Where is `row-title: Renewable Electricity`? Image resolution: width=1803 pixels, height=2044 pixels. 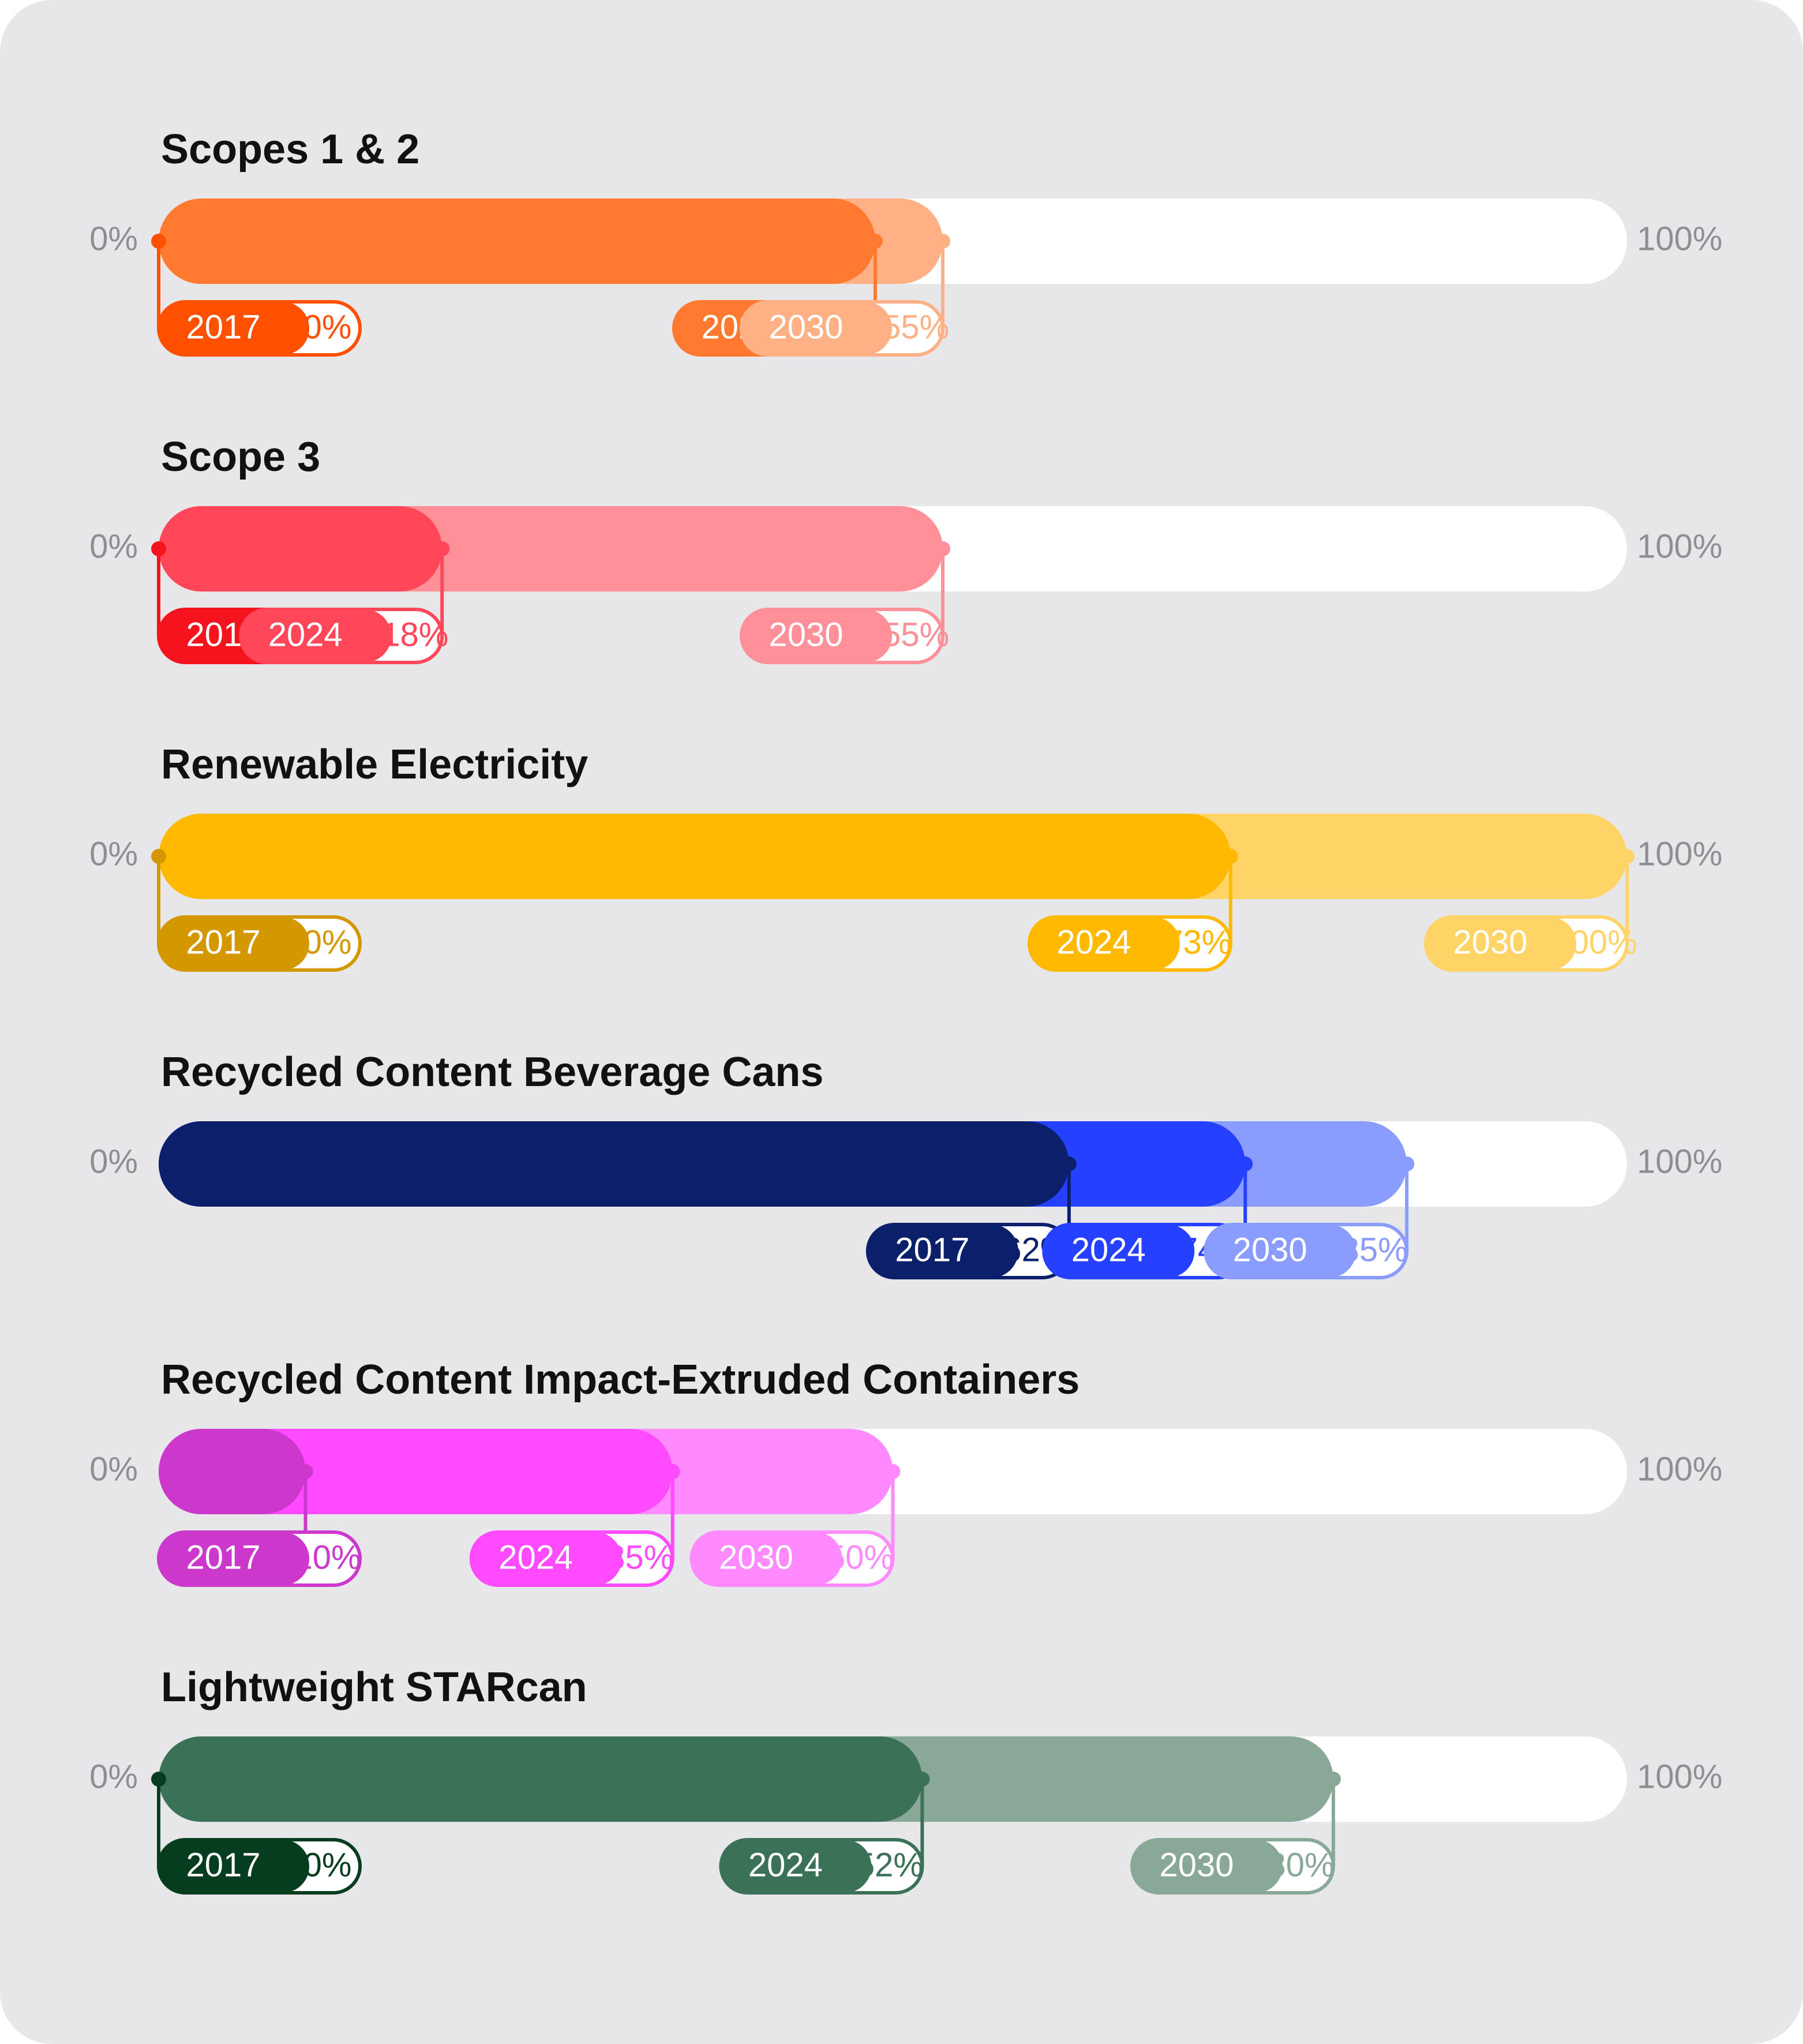 row-title: Renewable Electricity is located at coordinates (374, 765).